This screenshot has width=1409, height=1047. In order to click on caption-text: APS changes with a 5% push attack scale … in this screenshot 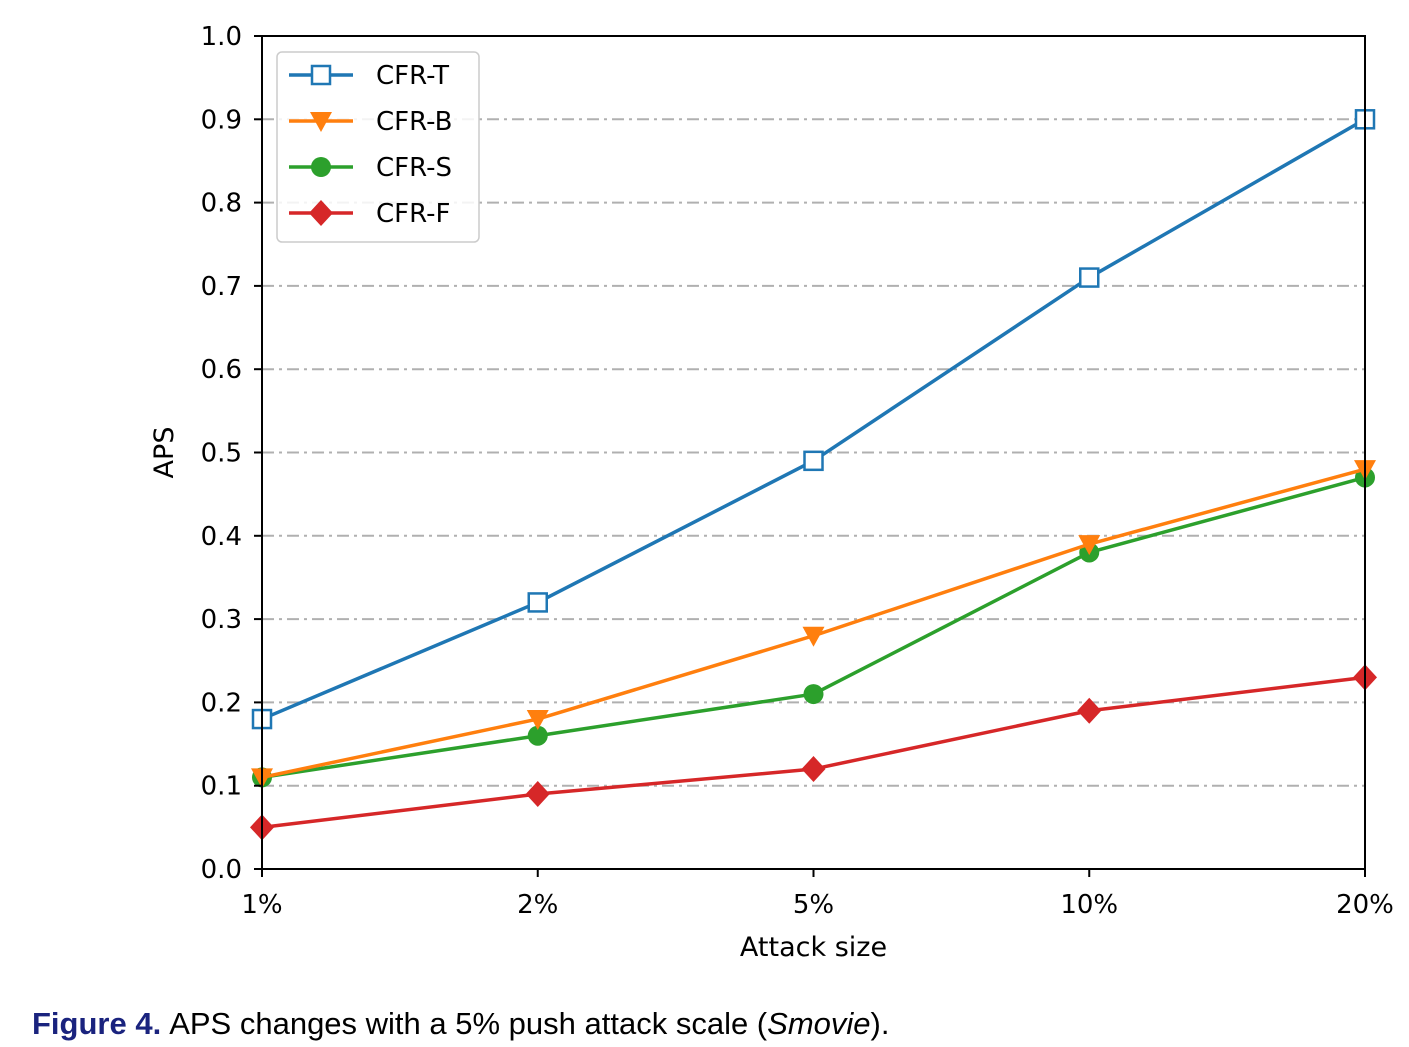, I will do `click(468, 1023)`.